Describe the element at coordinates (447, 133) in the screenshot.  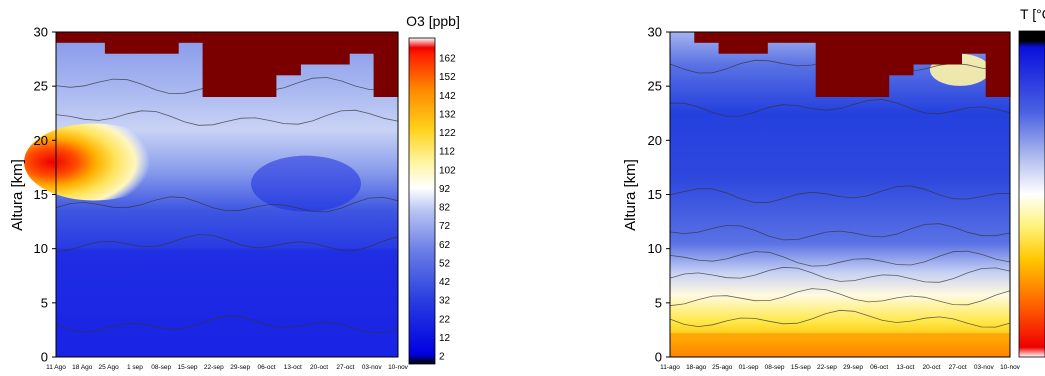
I see `colorbar-tick-label: 122` at that location.